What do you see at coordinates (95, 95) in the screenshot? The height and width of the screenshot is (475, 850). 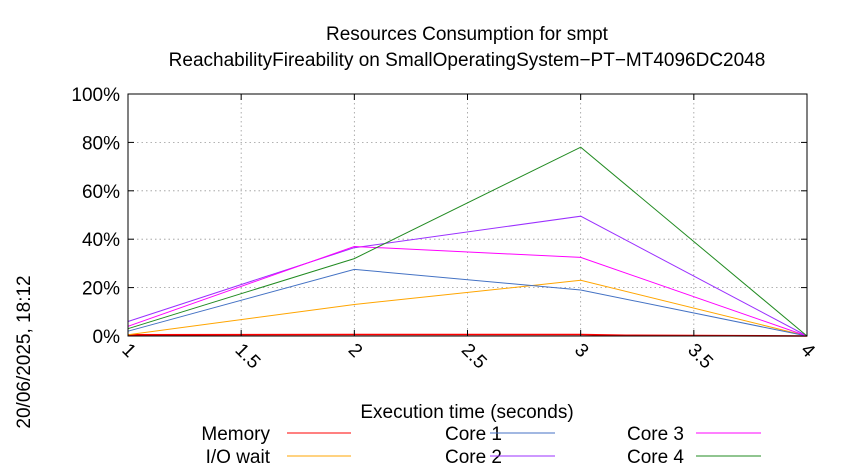 I see `y-tick-label: 100%` at bounding box center [95, 95].